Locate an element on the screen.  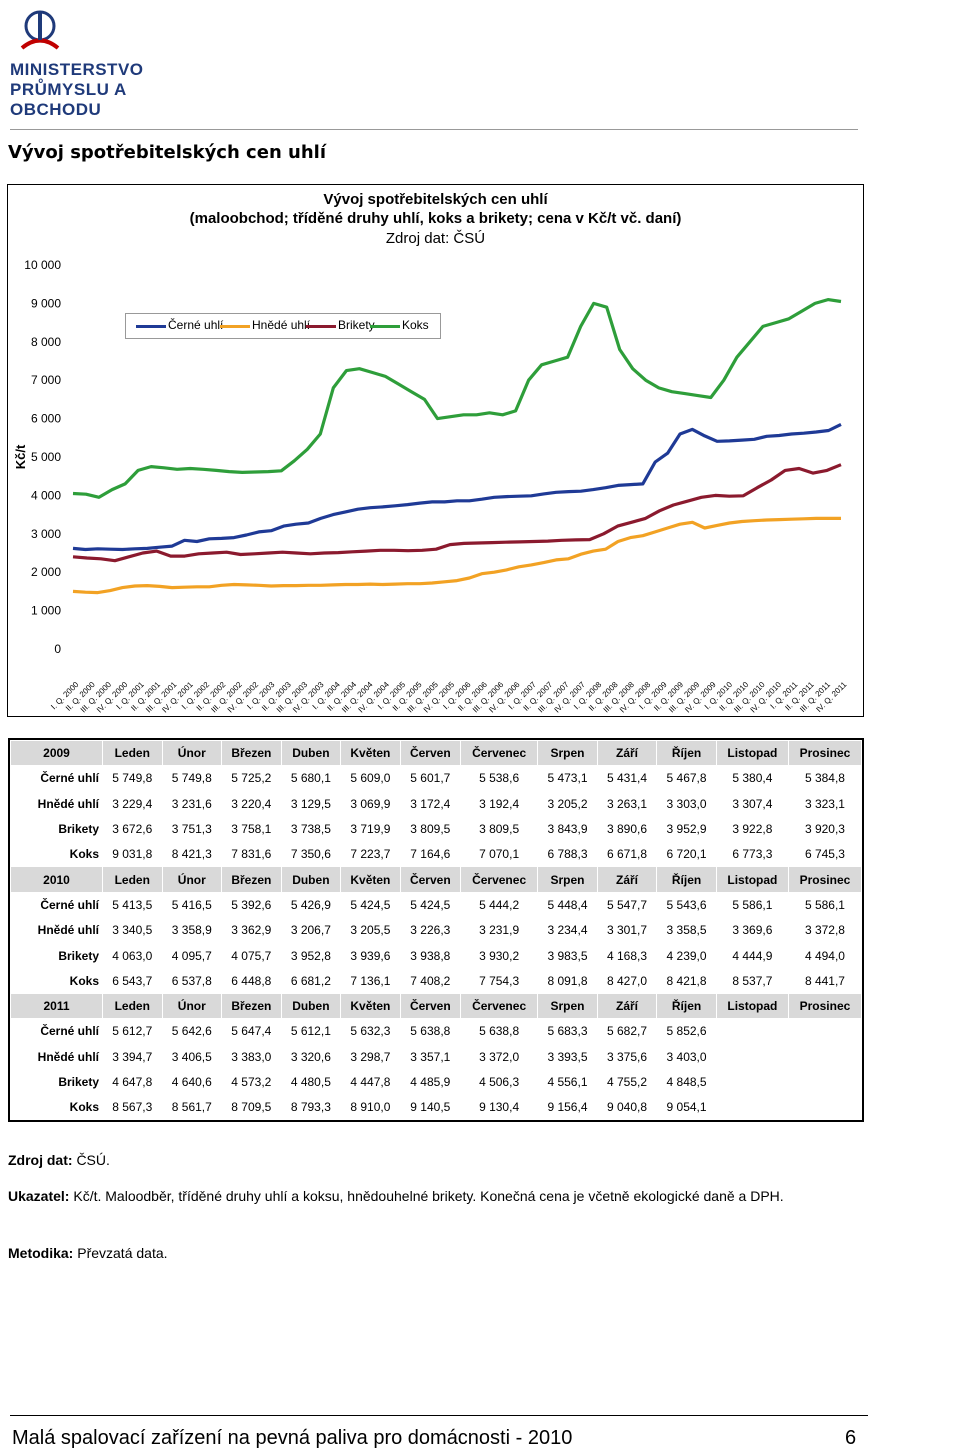
table-cell: 9 156,4 is located at coordinates (567, 1107).